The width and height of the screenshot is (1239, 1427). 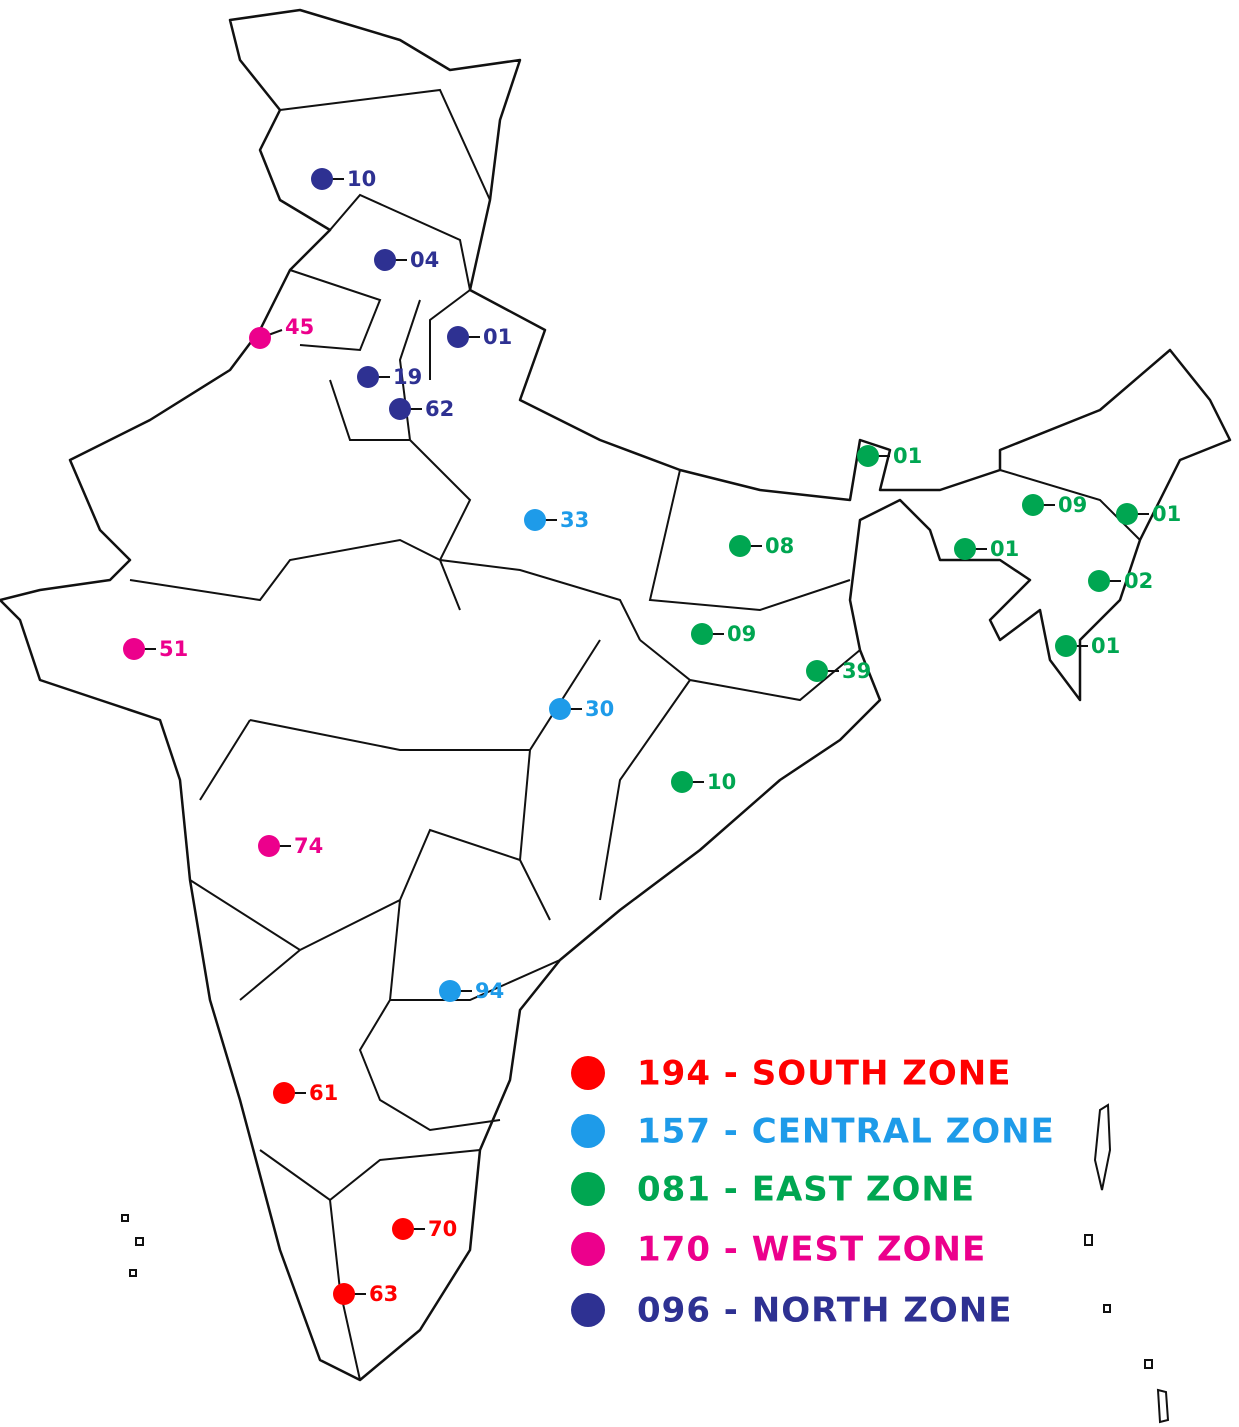 I want to click on marker-label: 33, so click(x=574, y=520).